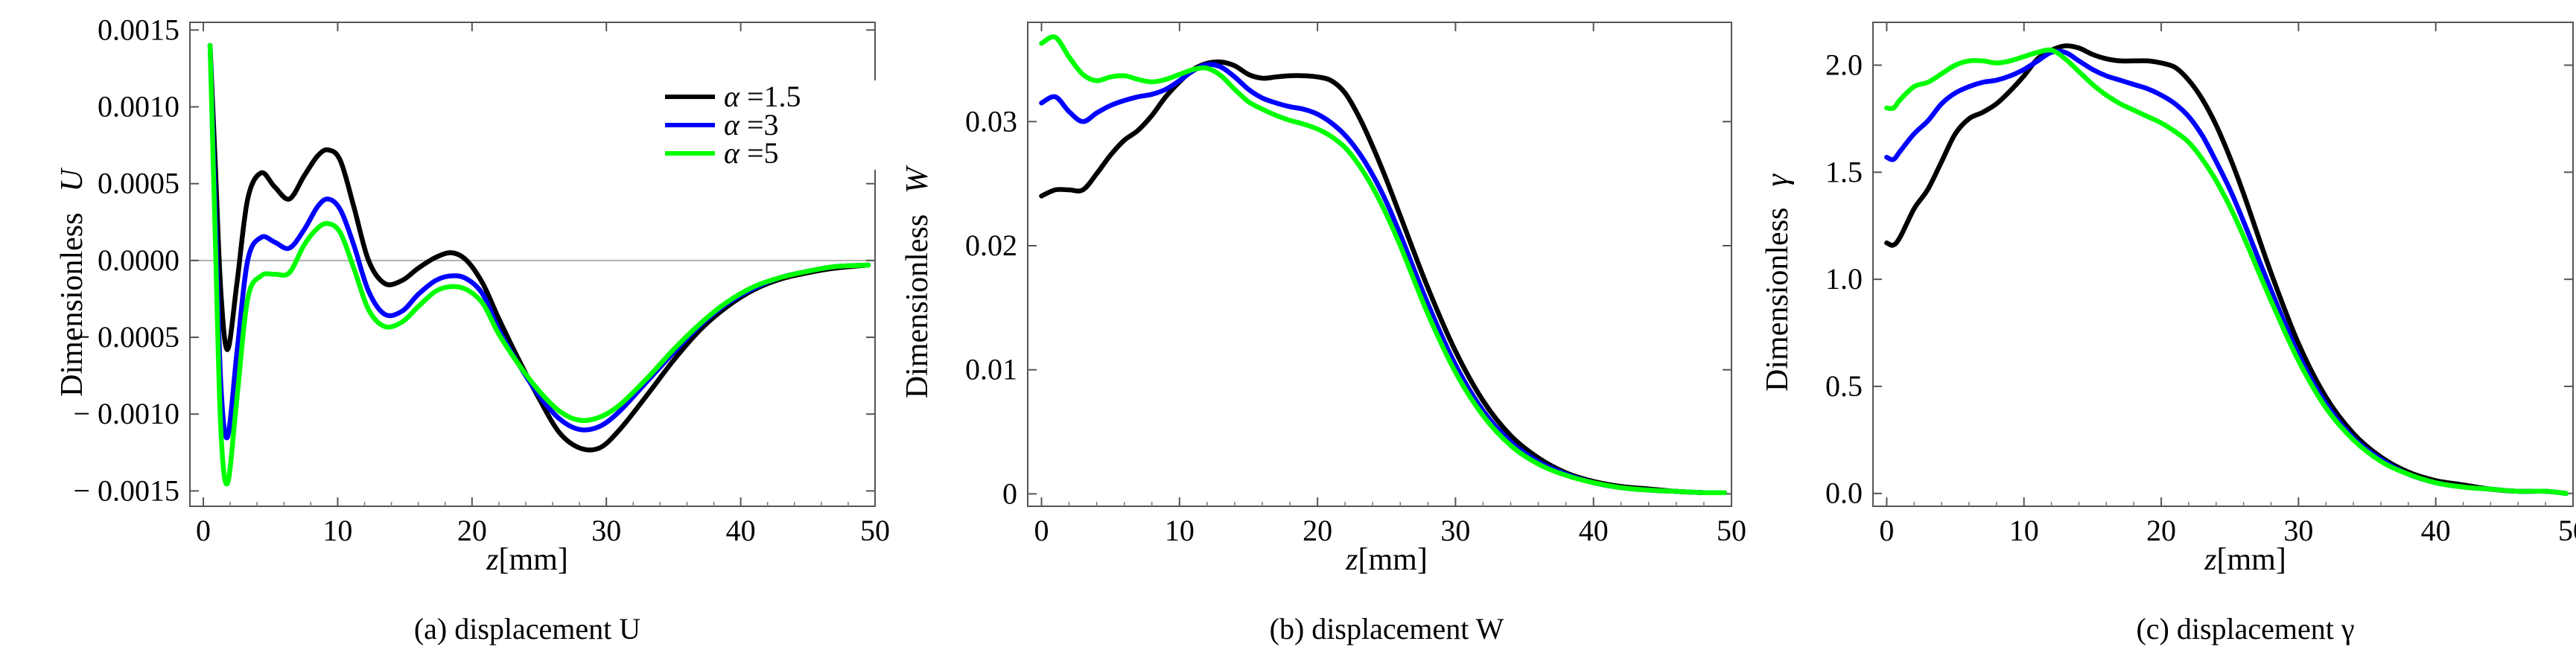 This screenshot has height=647, width=2576. What do you see at coordinates (527, 560) in the screenshot?
I see `panel-a-xlabel: z[mm]` at bounding box center [527, 560].